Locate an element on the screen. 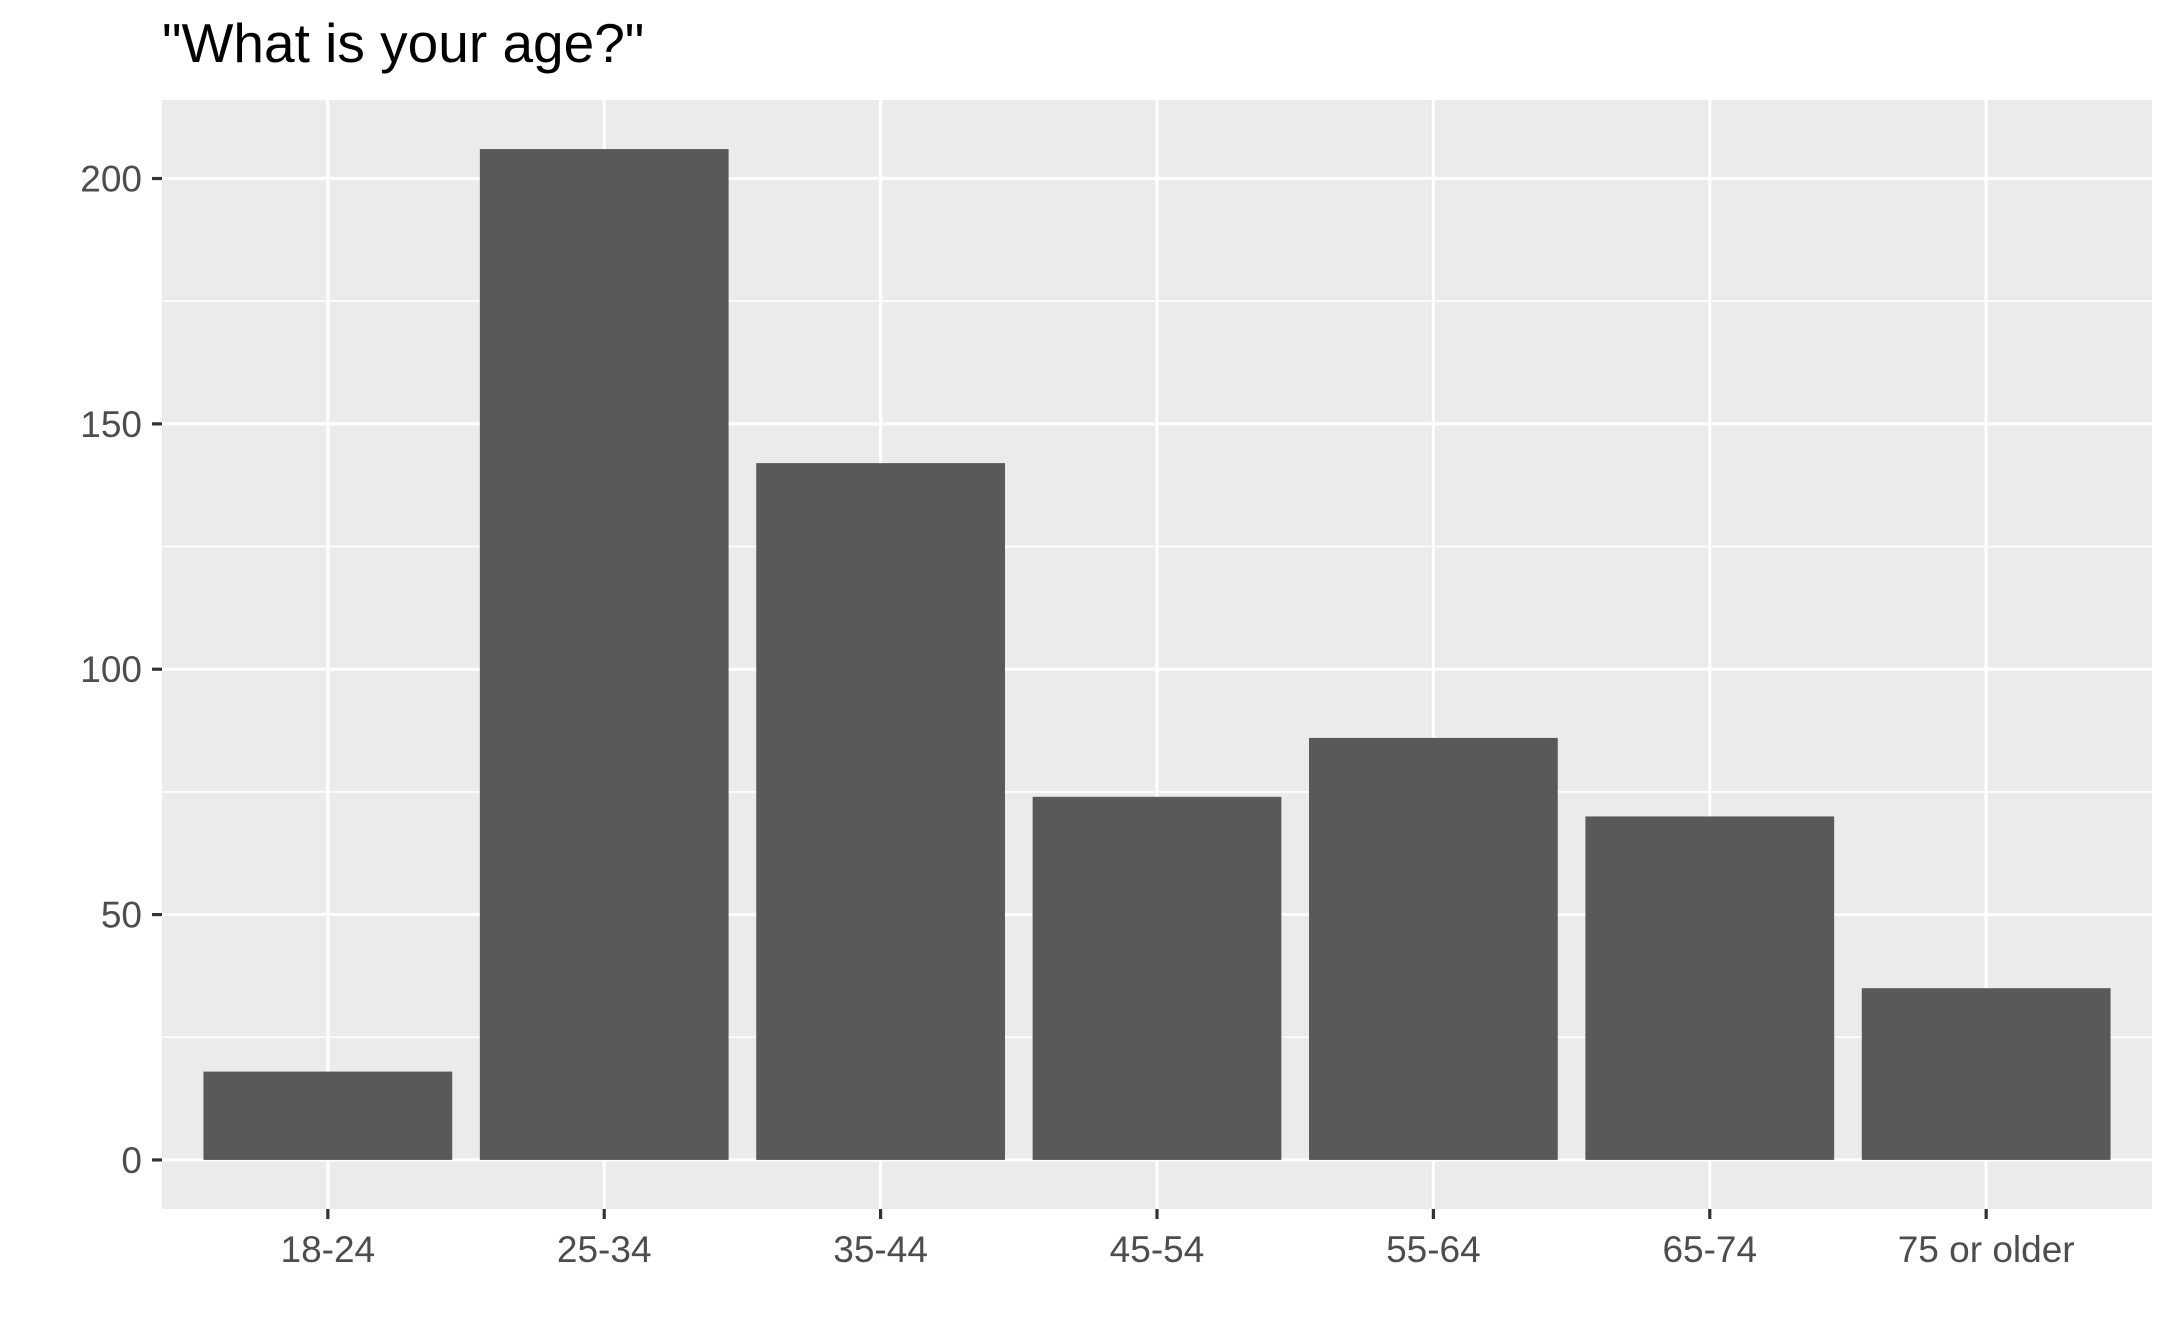 This screenshot has width=2162, height=1334. x-tick-label: 25-34 is located at coordinates (604, 1249).